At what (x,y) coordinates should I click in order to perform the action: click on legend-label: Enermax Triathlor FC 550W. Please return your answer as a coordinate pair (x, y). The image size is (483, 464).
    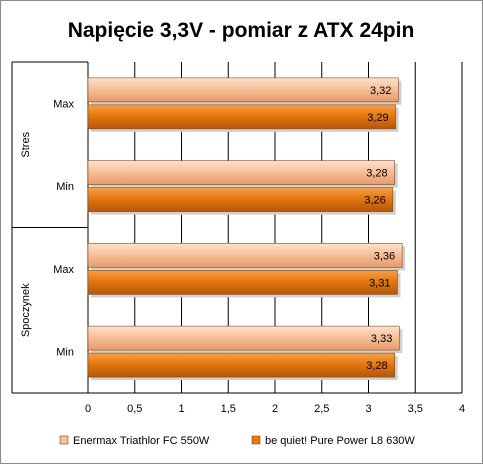
    Looking at the image, I should click on (141, 441).